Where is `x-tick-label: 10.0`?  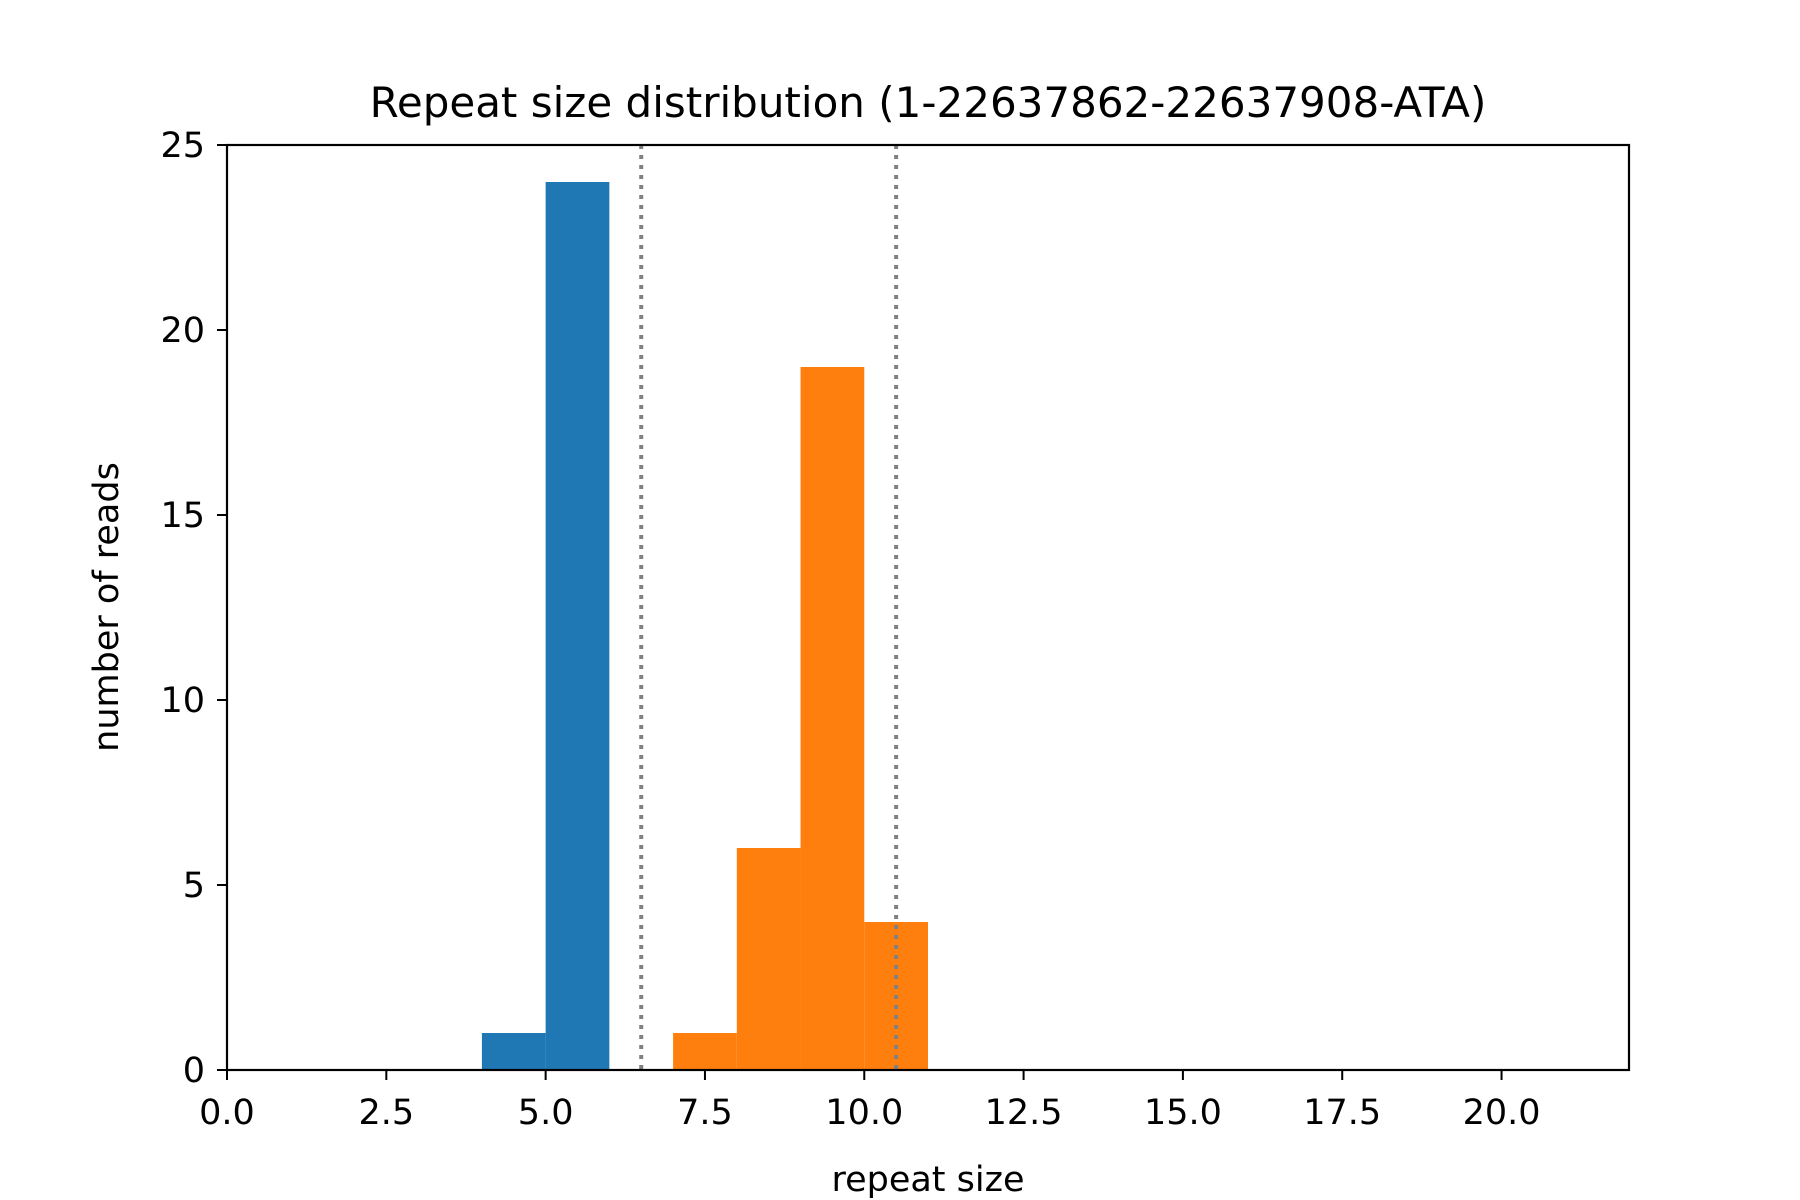 x-tick-label: 10.0 is located at coordinates (864, 1113).